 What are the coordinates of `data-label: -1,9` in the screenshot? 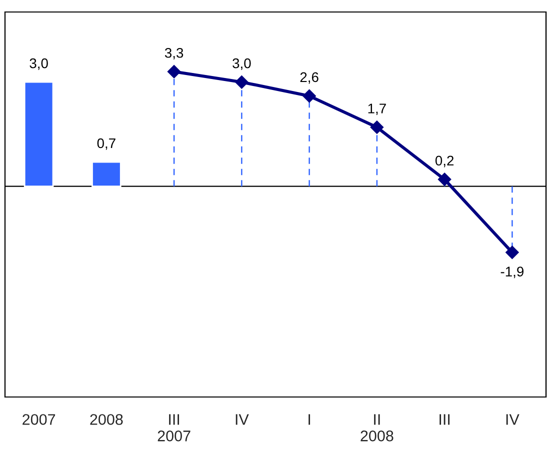 It's located at (512, 272).